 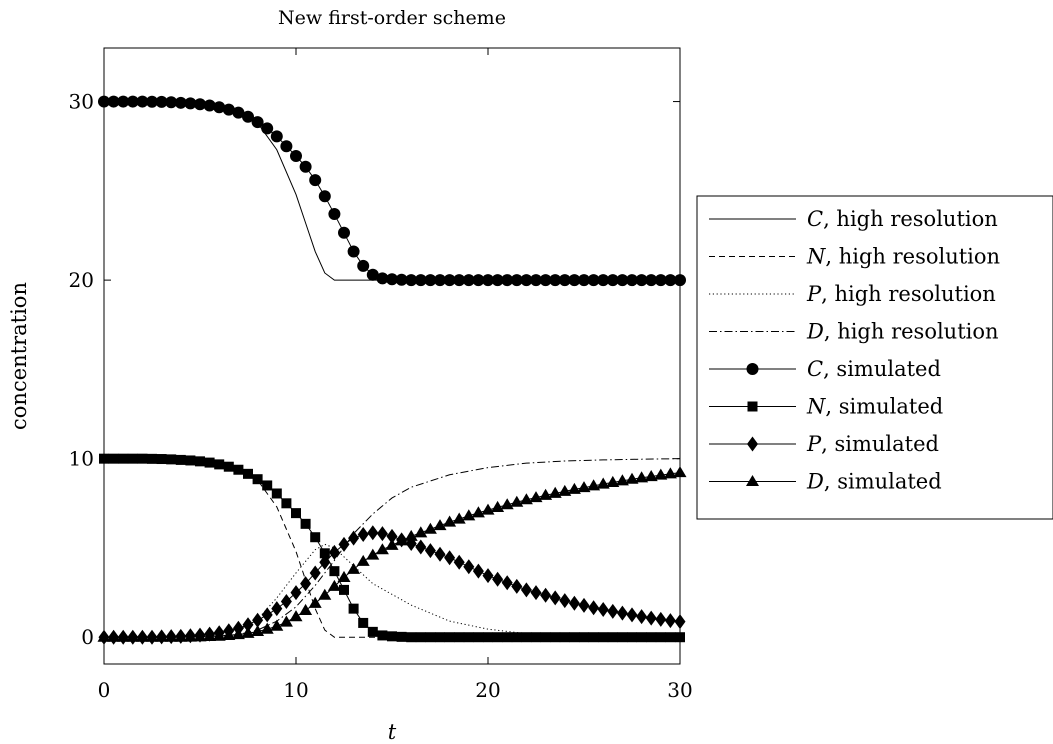 I want to click on legend-series-name: , high resolution, so click(x=908, y=294).